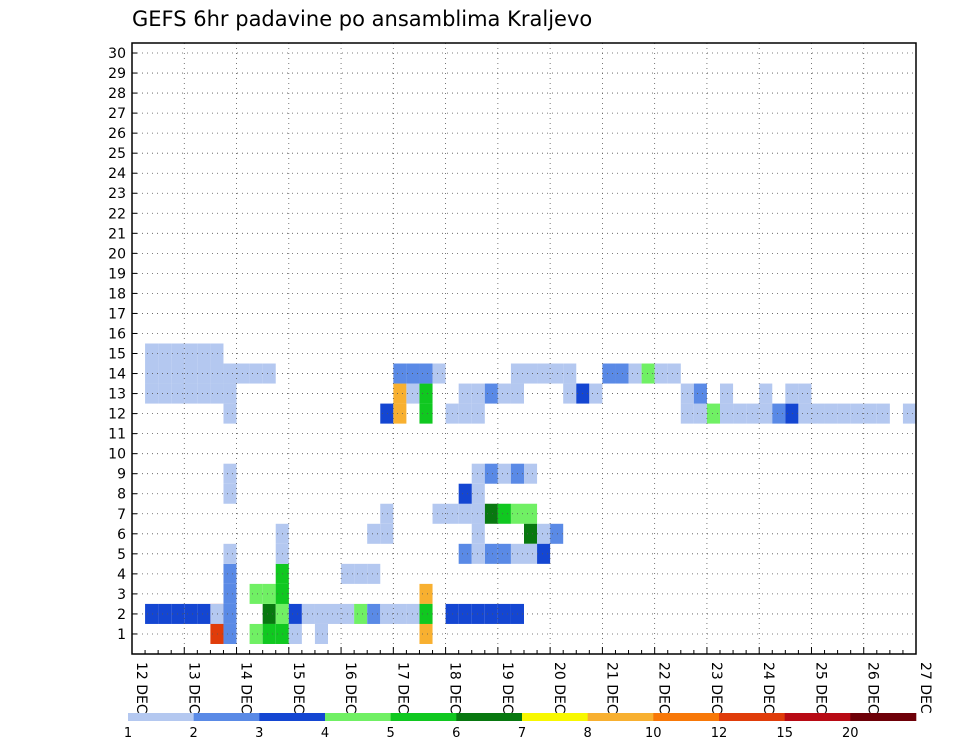 This screenshot has width=960, height=742. I want to click on x-tick-label: 25 DEC, so click(821, 688).